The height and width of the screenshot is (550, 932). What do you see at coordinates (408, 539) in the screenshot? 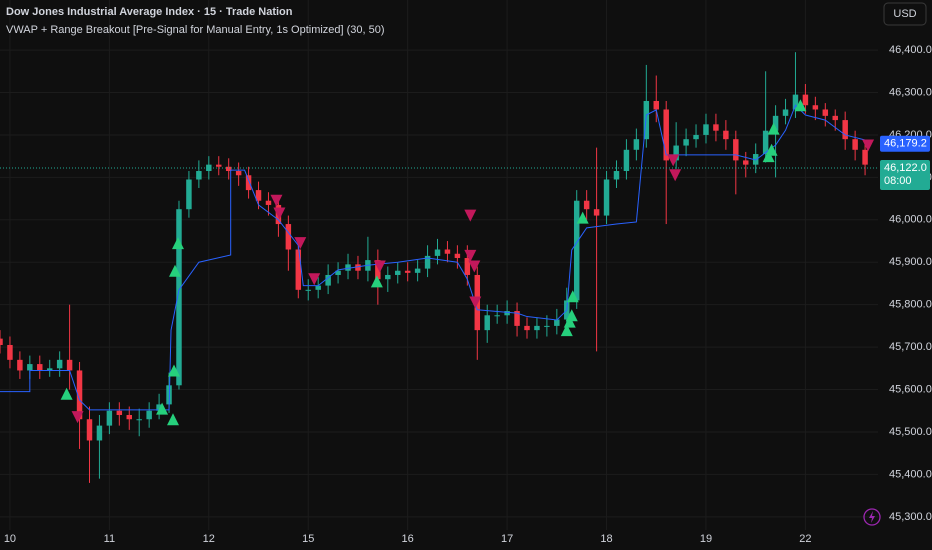
I see `x-tick-label: 16` at bounding box center [408, 539].